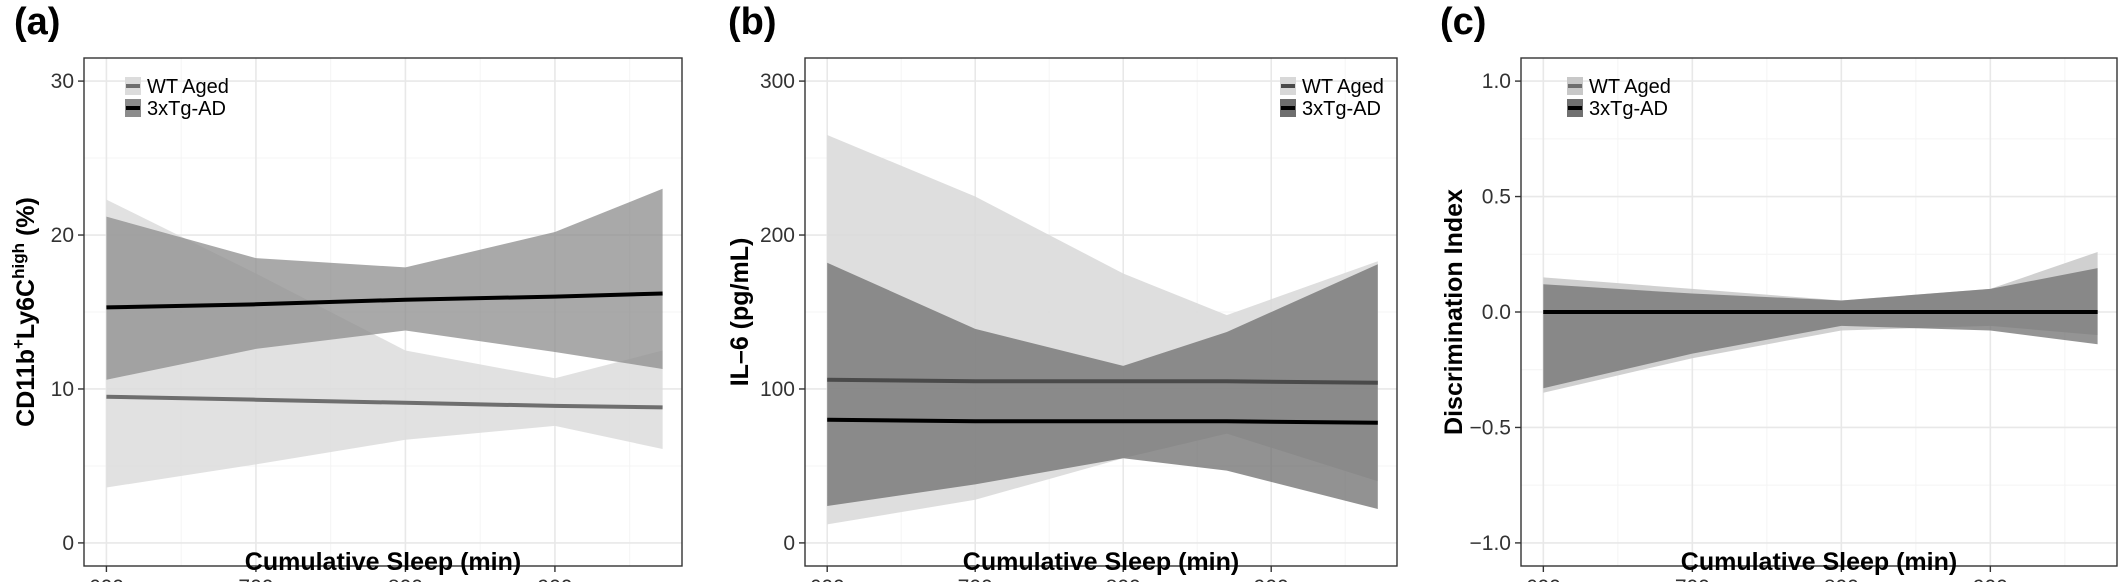 The width and height of the screenshot is (2128, 582). I want to click on y-tick-label: 20, so click(62, 235).